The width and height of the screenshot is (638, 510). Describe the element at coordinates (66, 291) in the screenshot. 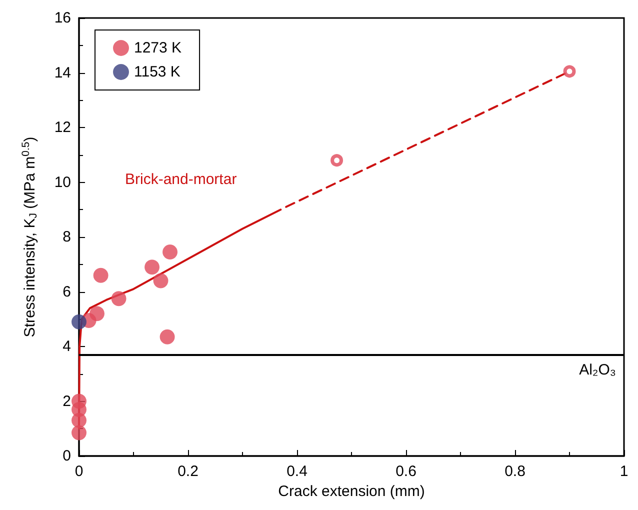

I see `y-tick-label: 6` at that location.